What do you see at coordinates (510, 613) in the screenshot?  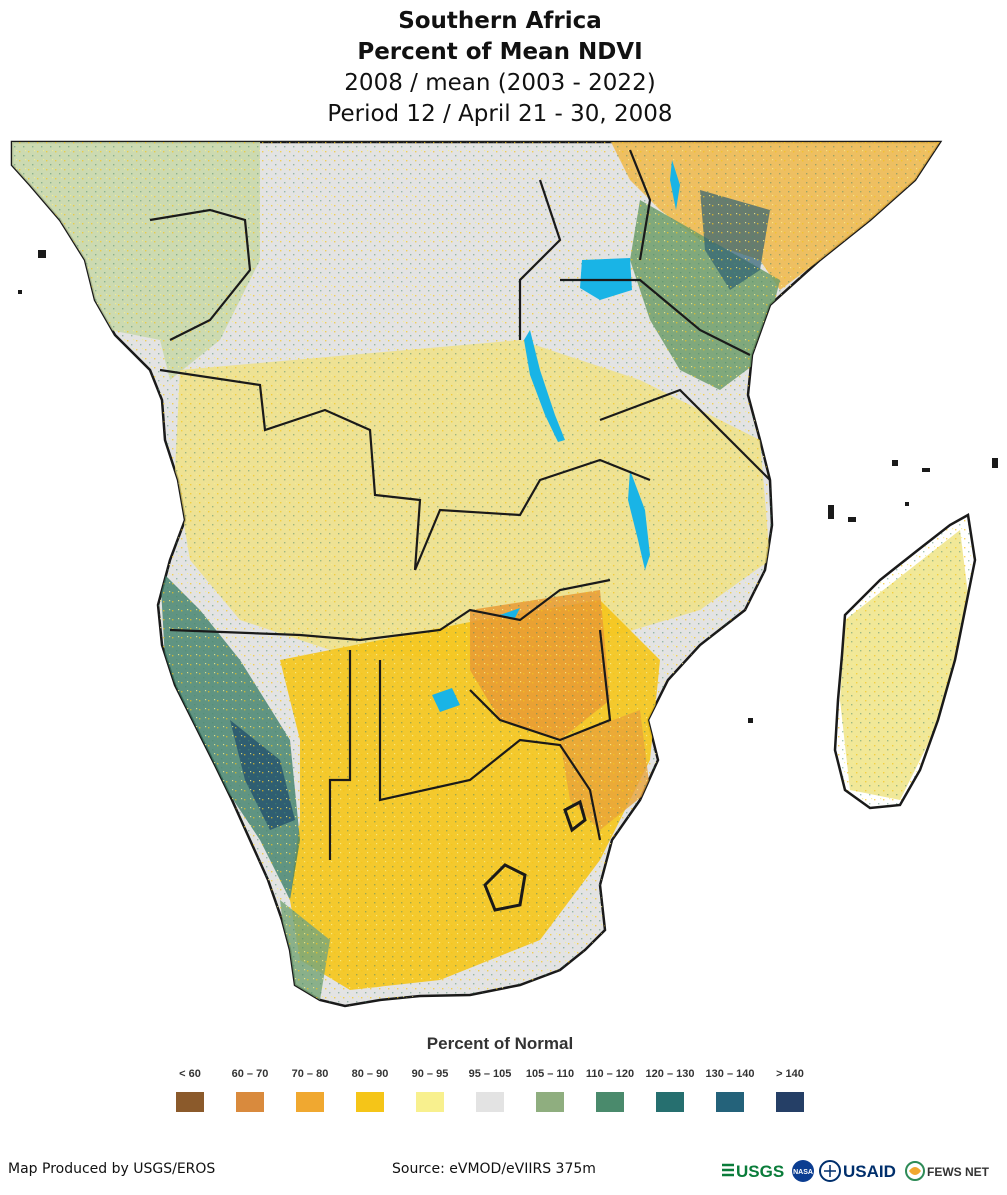 I see `lake-kariba` at bounding box center [510, 613].